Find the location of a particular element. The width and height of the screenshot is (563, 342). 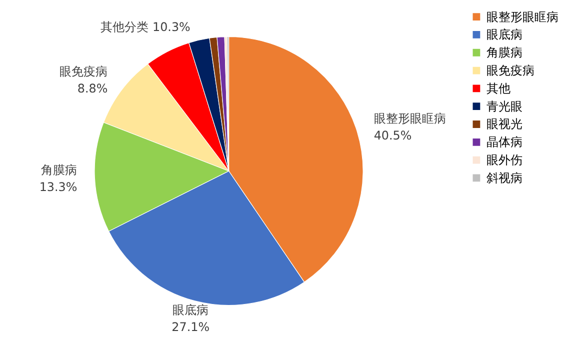

data-label: 40.5% is located at coordinates (393, 135).